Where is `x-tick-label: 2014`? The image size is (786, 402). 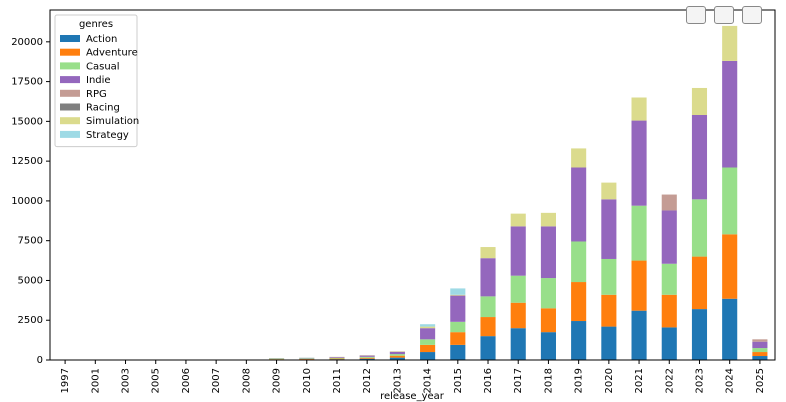 x-tick-label: 2014 is located at coordinates (428, 380).